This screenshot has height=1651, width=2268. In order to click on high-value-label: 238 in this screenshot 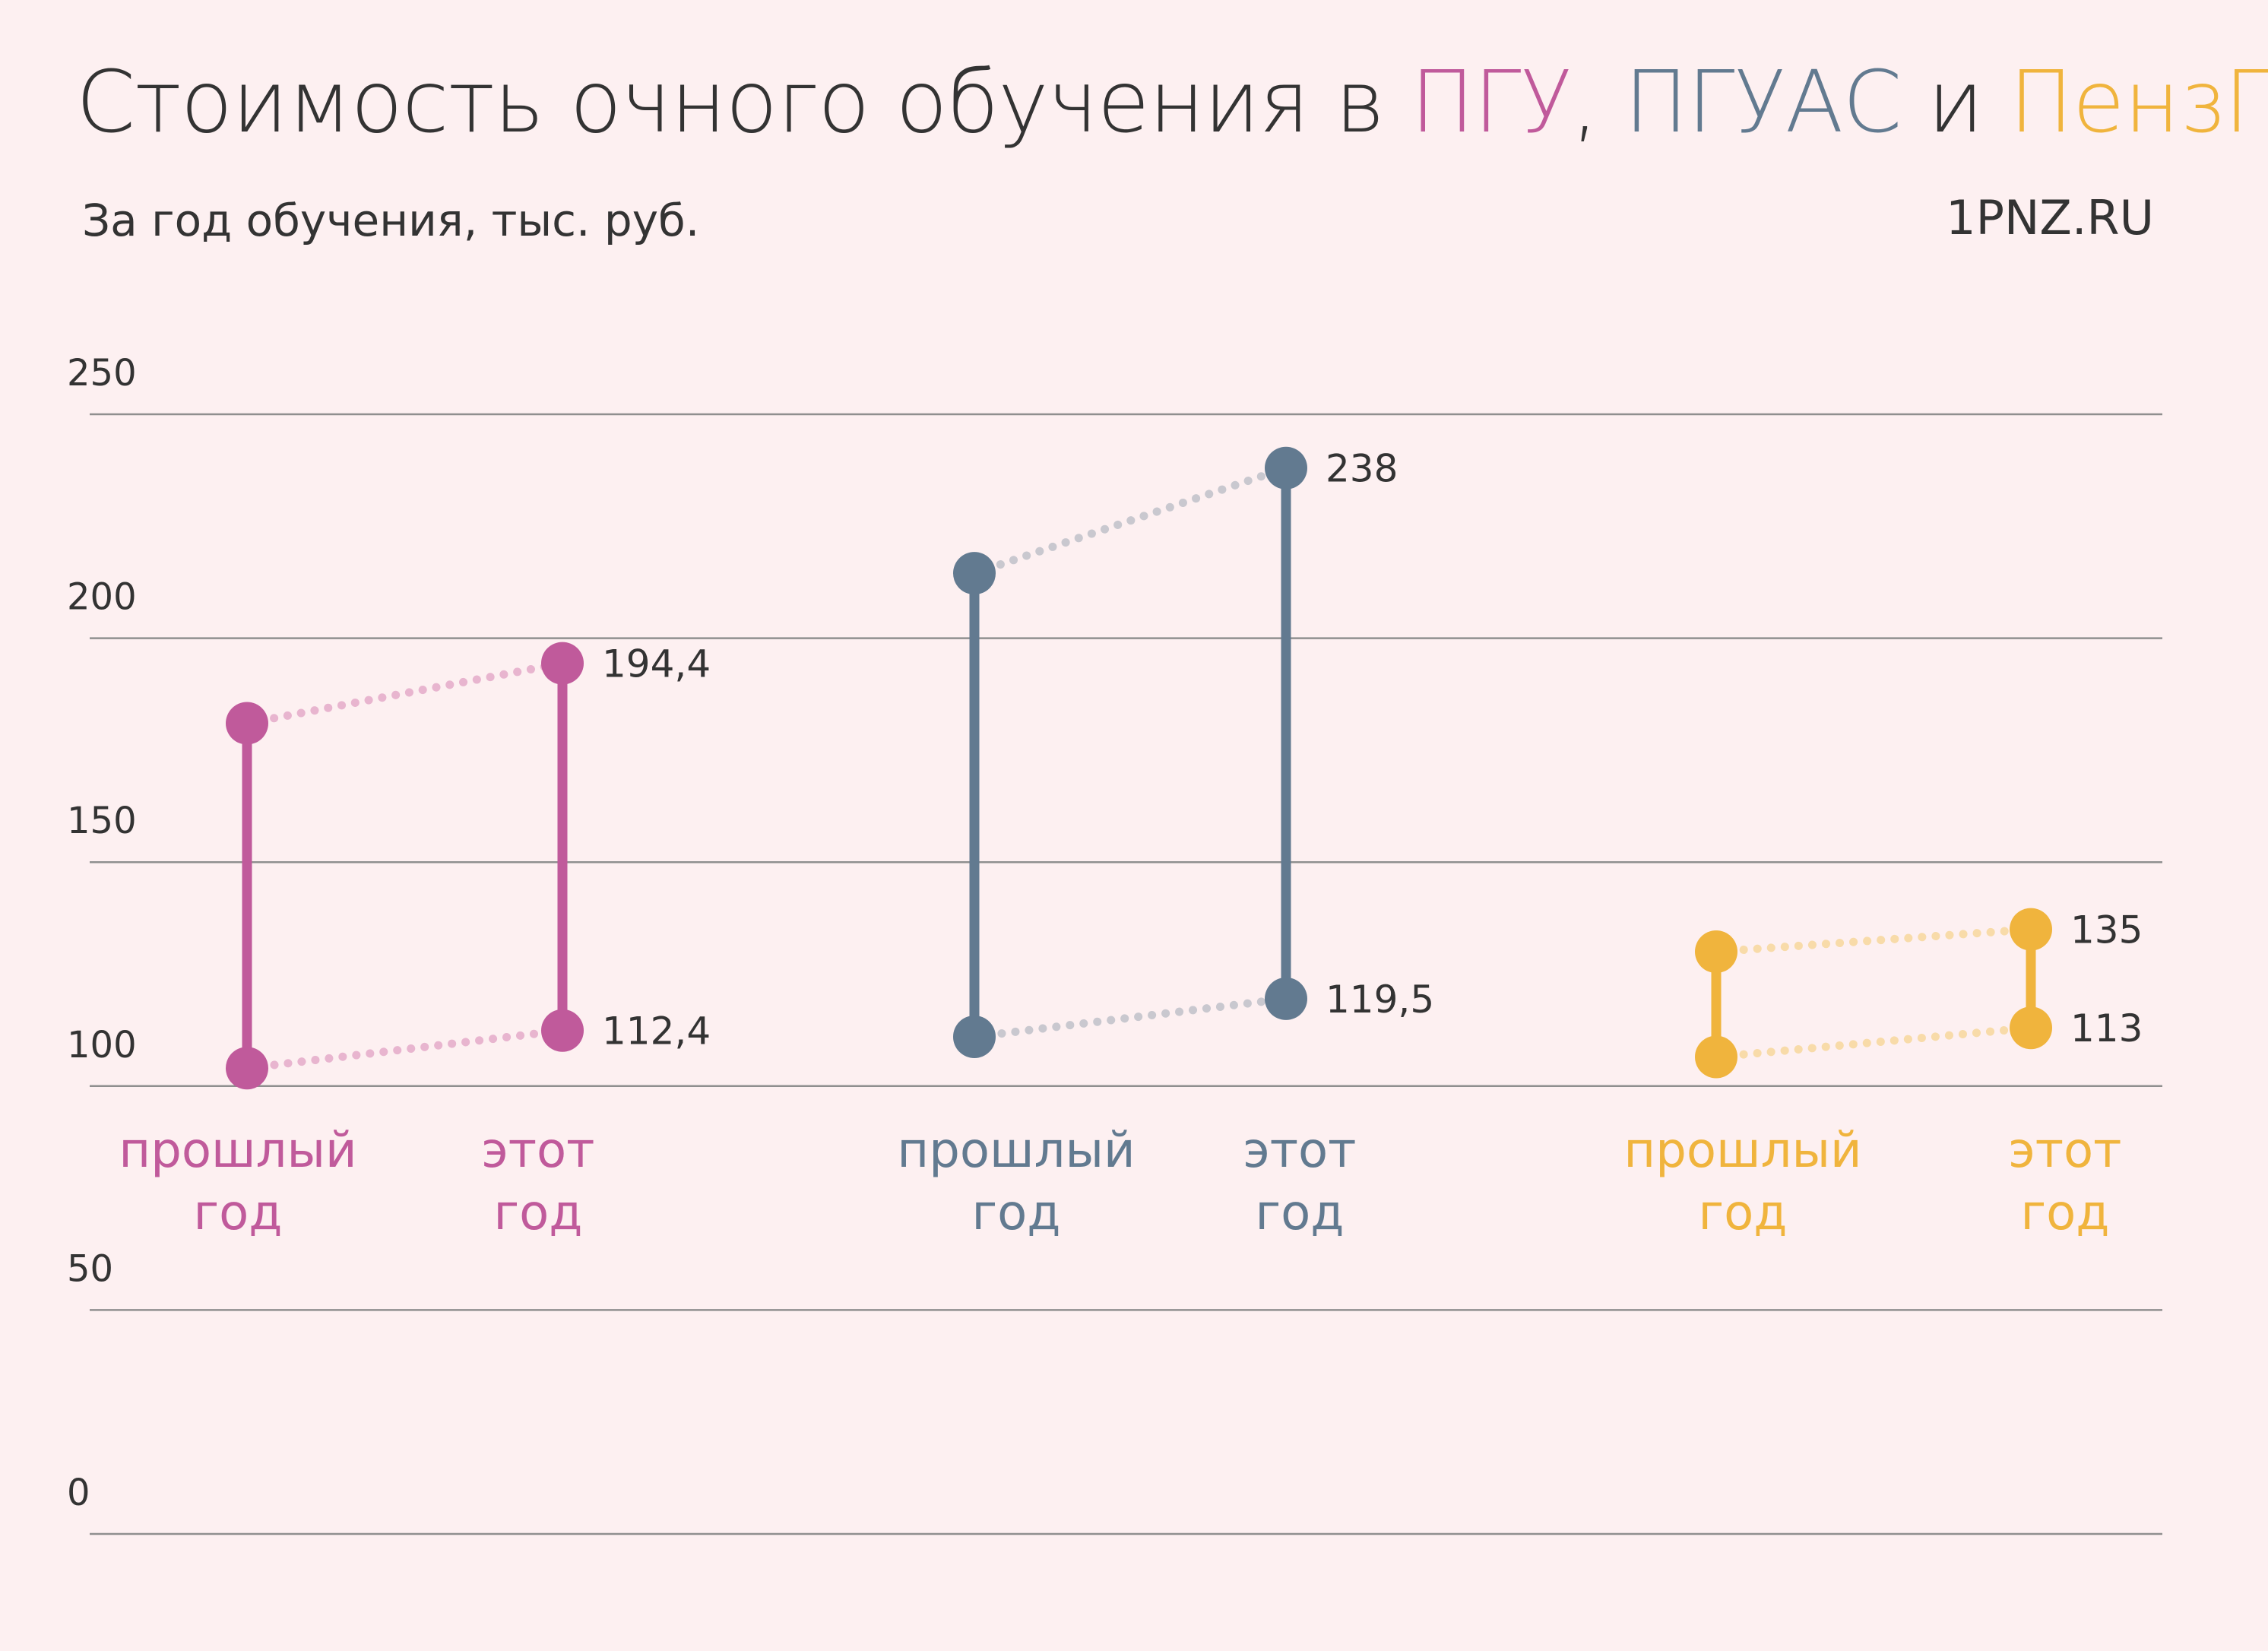, I will do `click(1362, 469)`.